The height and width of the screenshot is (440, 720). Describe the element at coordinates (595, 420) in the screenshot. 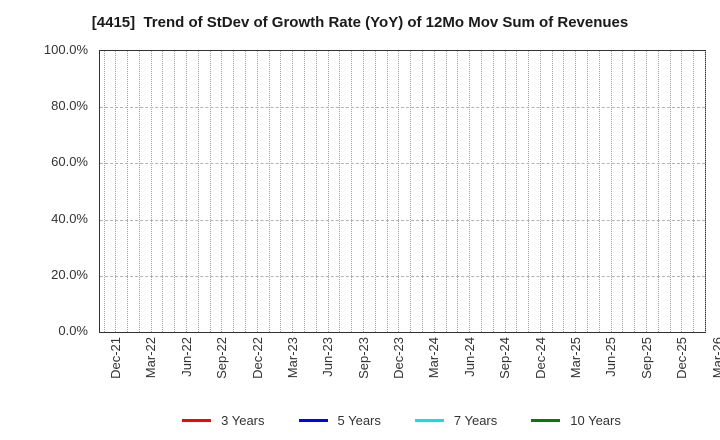

I see `legend-label: 10 Years` at that location.